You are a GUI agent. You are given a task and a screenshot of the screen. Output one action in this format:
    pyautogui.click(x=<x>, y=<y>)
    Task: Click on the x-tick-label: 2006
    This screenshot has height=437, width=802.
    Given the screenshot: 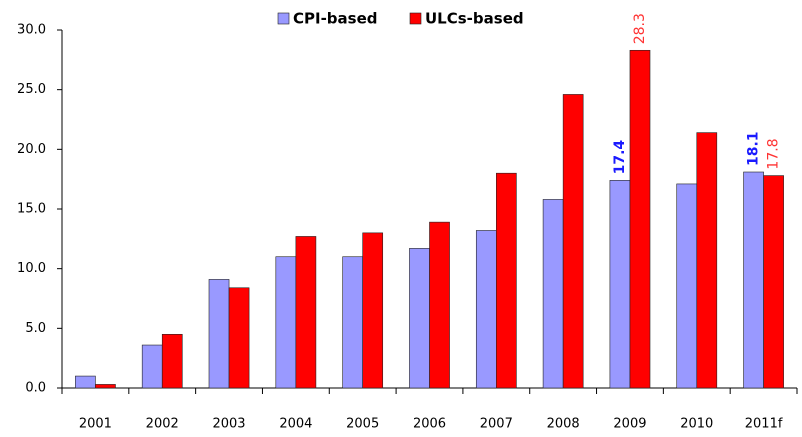 What is the action you would take?
    pyautogui.click(x=429, y=424)
    